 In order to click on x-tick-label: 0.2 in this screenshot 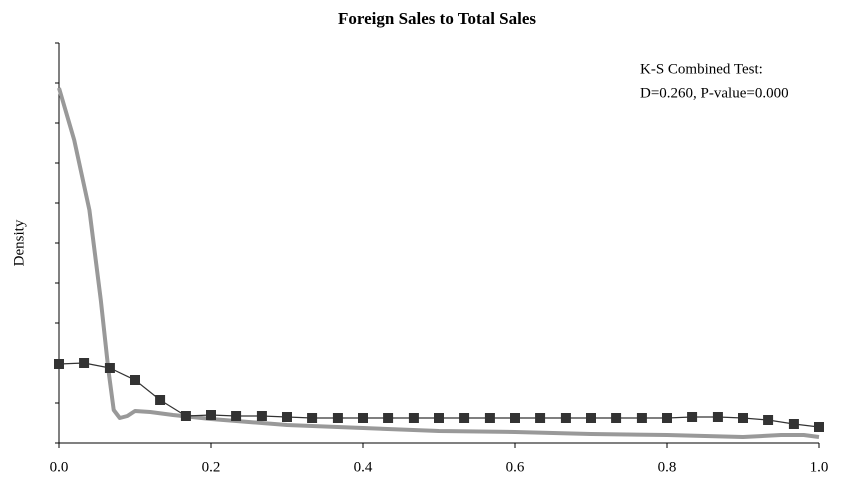, I will do `click(211, 467)`.